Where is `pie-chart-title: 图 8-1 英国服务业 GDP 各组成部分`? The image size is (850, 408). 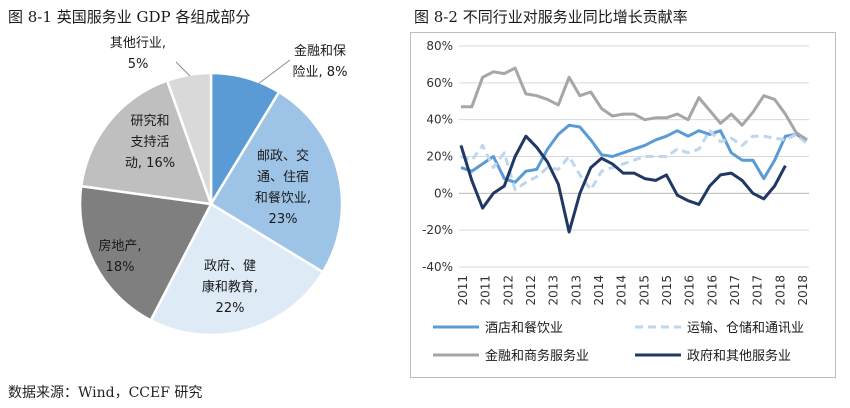 pie-chart-title: 图 8-1 英国服务业 GDP 各组成部分 is located at coordinates (129, 17).